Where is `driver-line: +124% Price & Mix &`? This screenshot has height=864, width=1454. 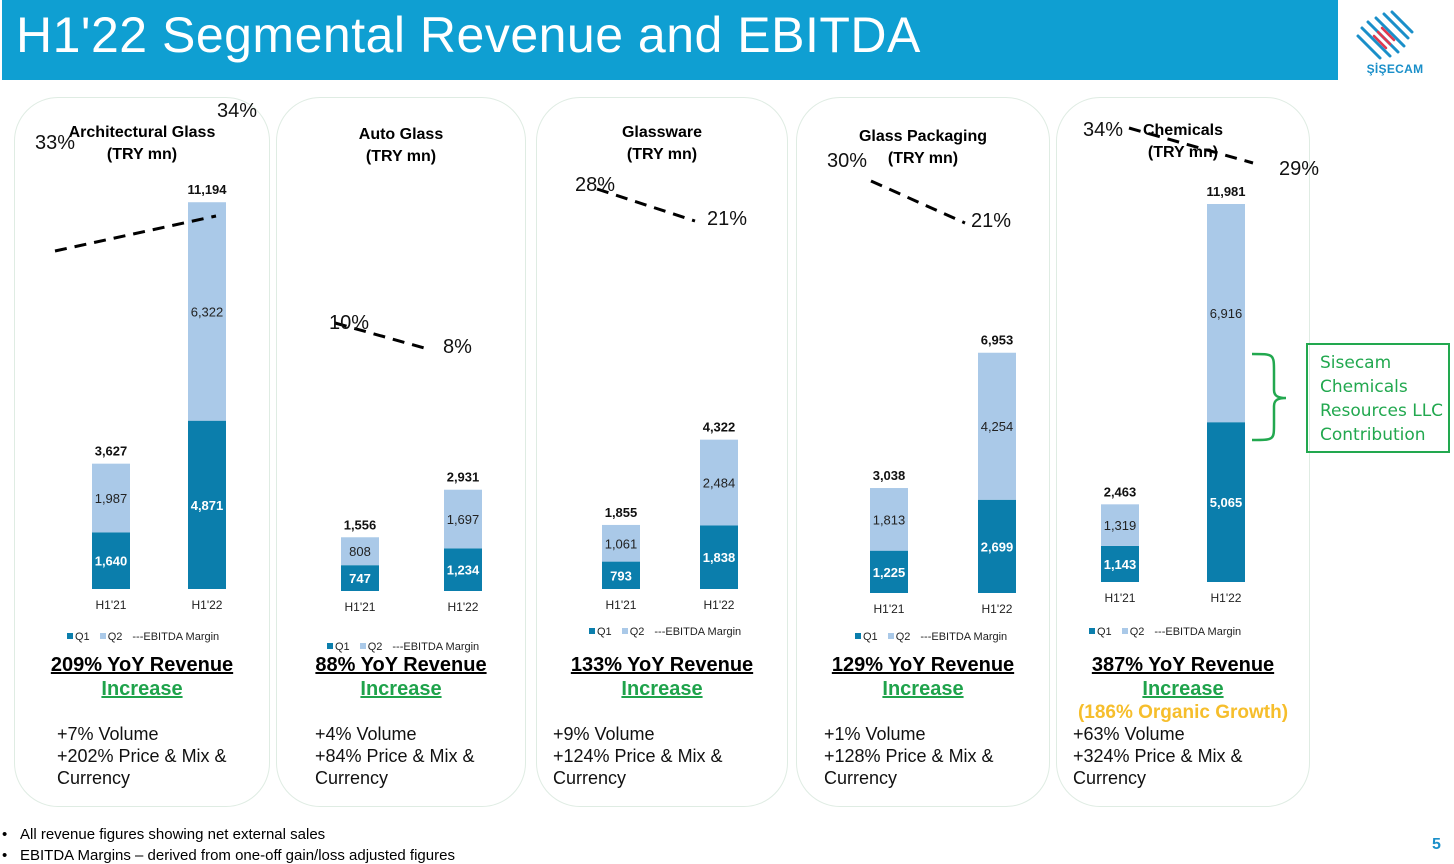
driver-line: +124% Price & Mix & is located at coordinates (638, 756).